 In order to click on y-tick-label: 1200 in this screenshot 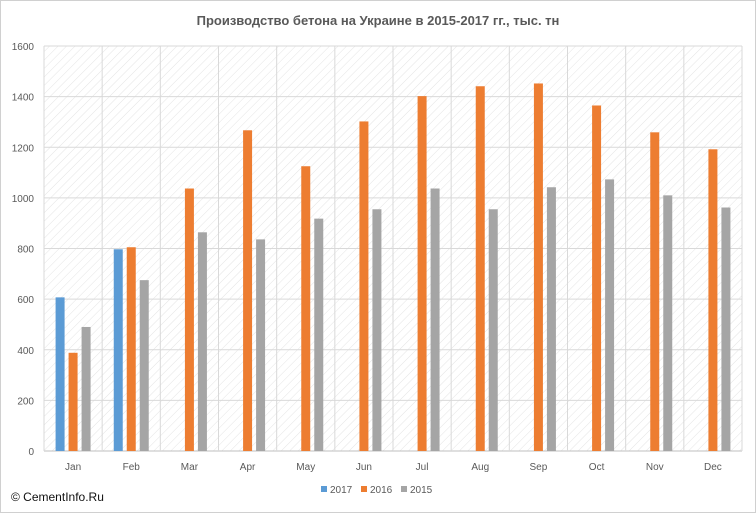, I will do `click(23, 148)`.